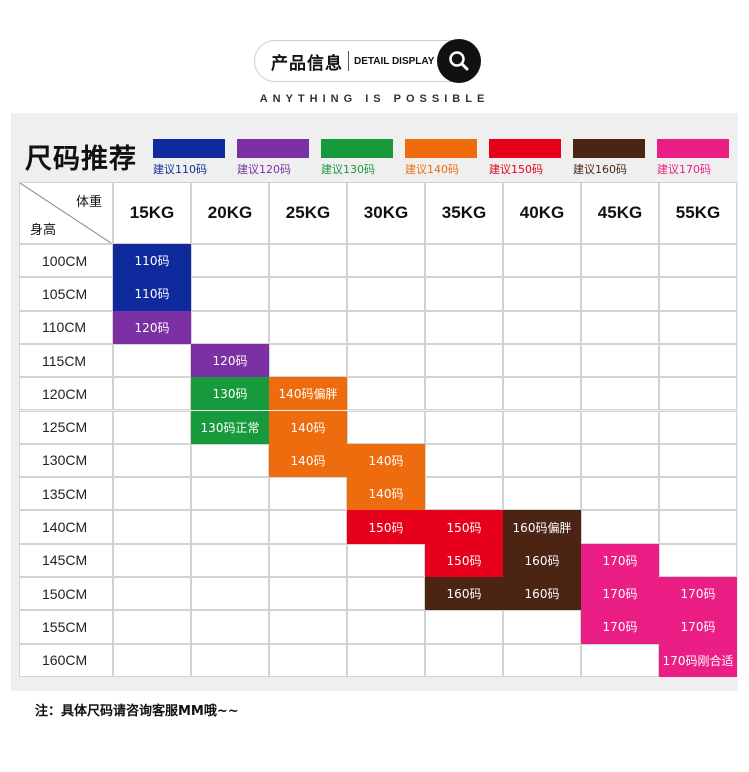 This screenshot has width=749, height=772. Describe the element at coordinates (432, 169) in the screenshot. I see `legend-label: 建议140码` at that location.